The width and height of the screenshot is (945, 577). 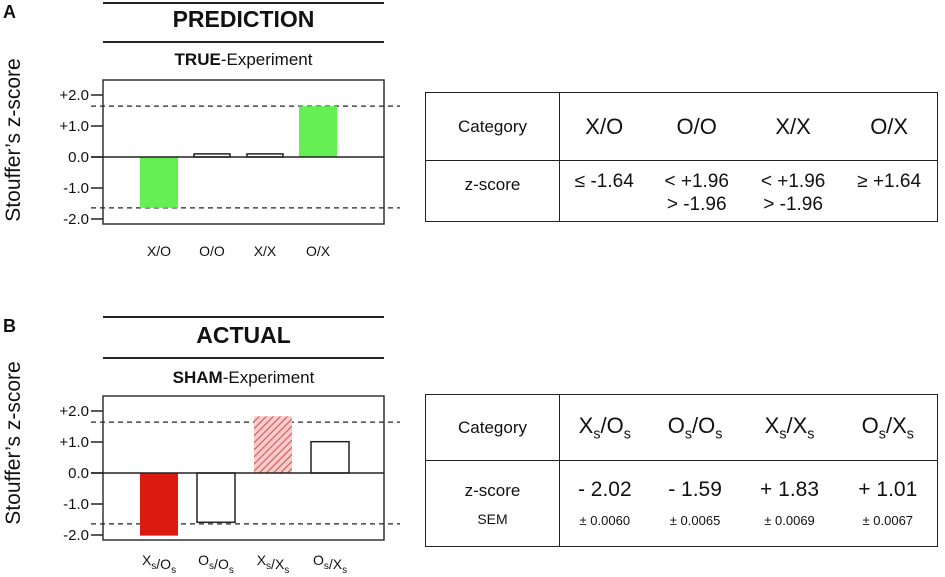 What do you see at coordinates (772, 425) in the screenshot?
I see `table-b-cat-3-a: X` at bounding box center [772, 425].